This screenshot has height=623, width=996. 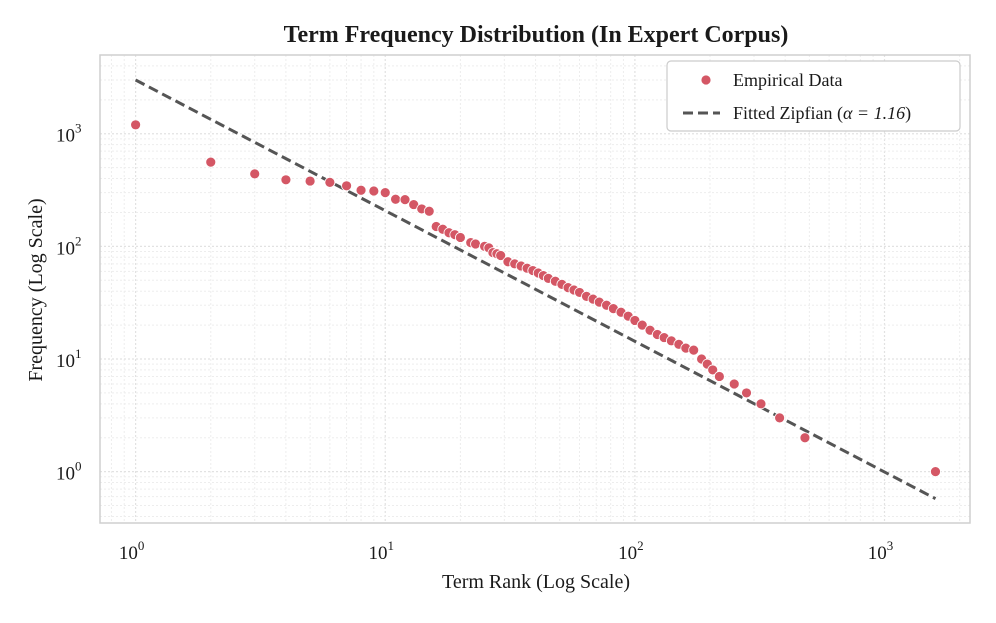 I want to click on x-tick-label: 10¹, so click(x=381, y=551).